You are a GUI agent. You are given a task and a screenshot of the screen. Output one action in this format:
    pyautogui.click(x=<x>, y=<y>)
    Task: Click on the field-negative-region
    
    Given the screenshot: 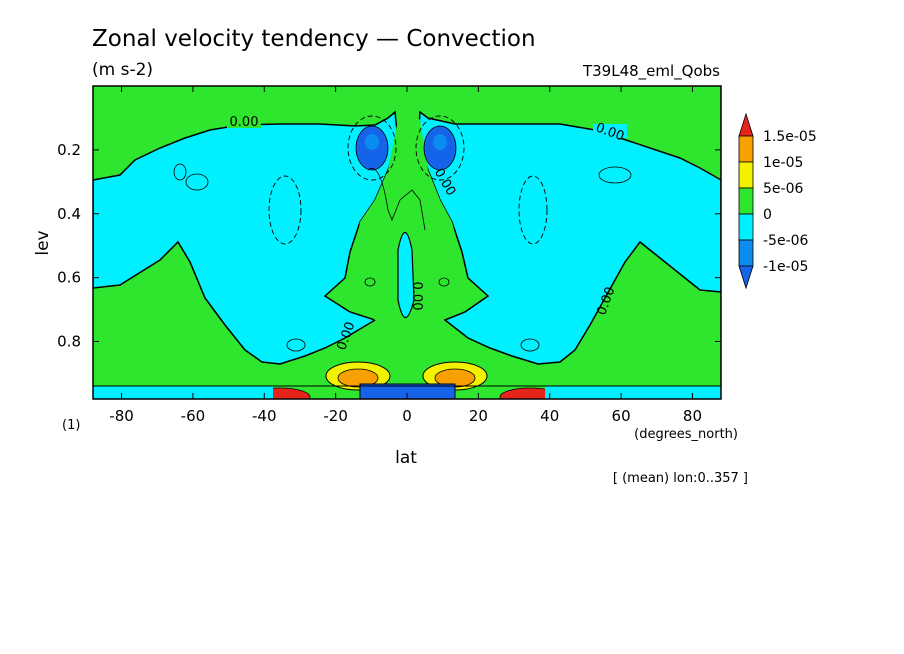 What is the action you would take?
    pyautogui.click(x=569, y=237)
    